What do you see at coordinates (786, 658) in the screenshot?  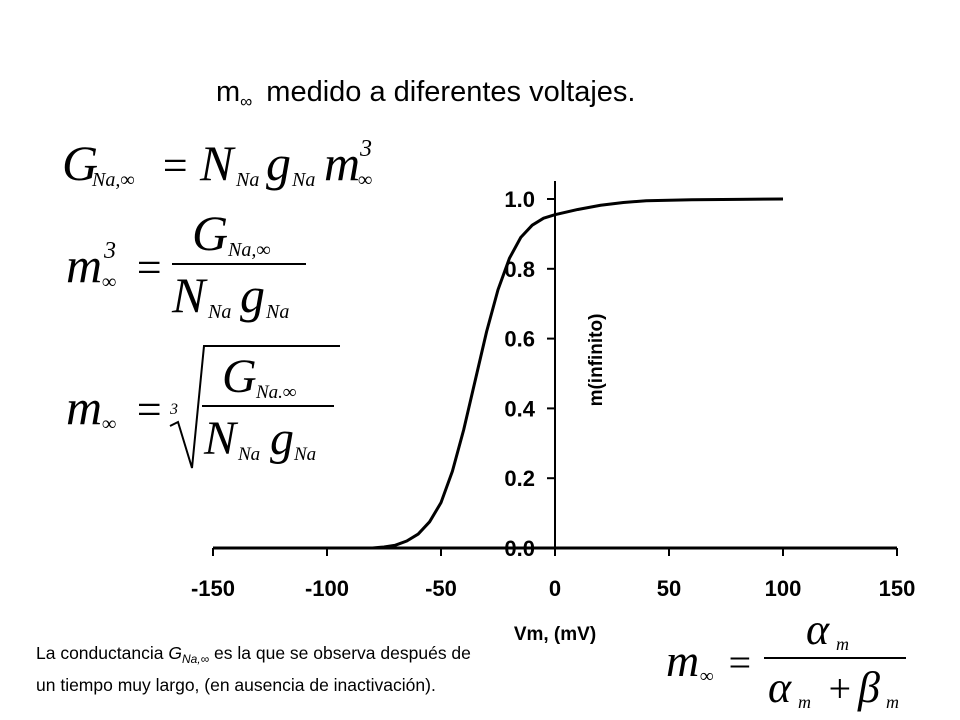 I see `equation-alpha-beta: m ∞ = α m α m + β m` at bounding box center [786, 658].